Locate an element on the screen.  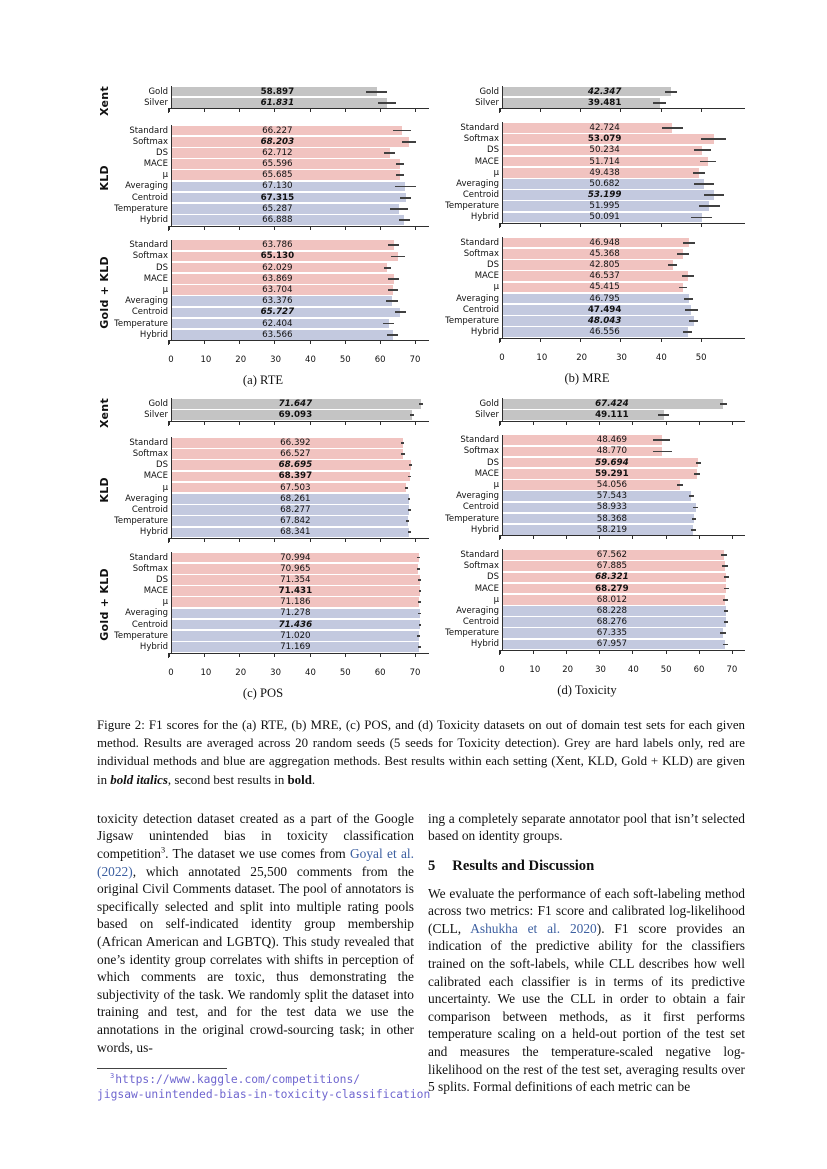
bar-value-label: 68.279 is located at coordinates (612, 588).